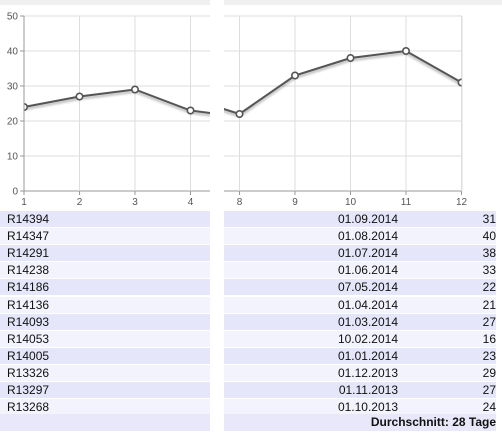 This screenshot has width=502, height=438. Describe the element at coordinates (367, 321) in the screenshot. I see `invoice-date: 01.03.2014` at that location.